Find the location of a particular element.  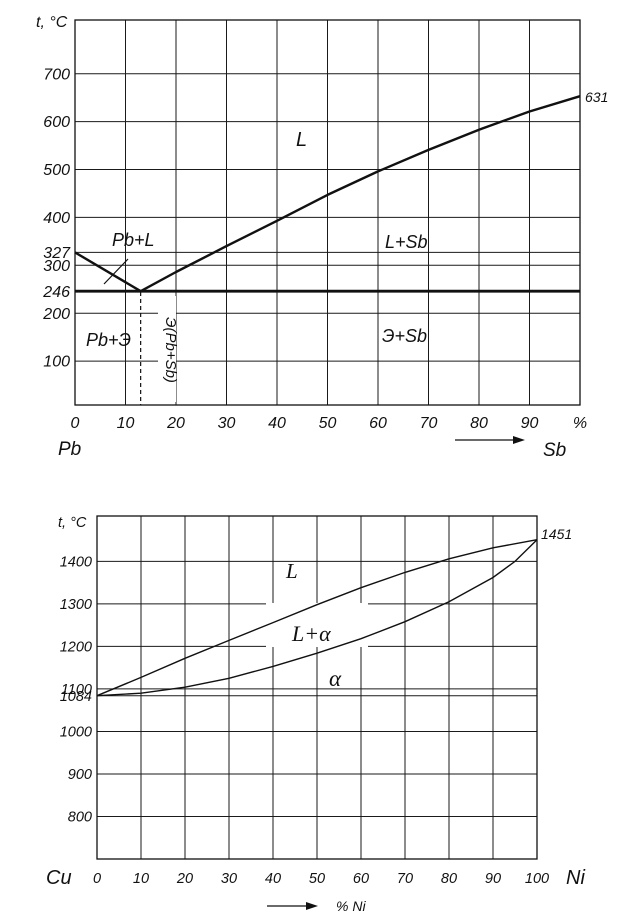

y-tick-label: 800 is located at coordinates (80, 818).